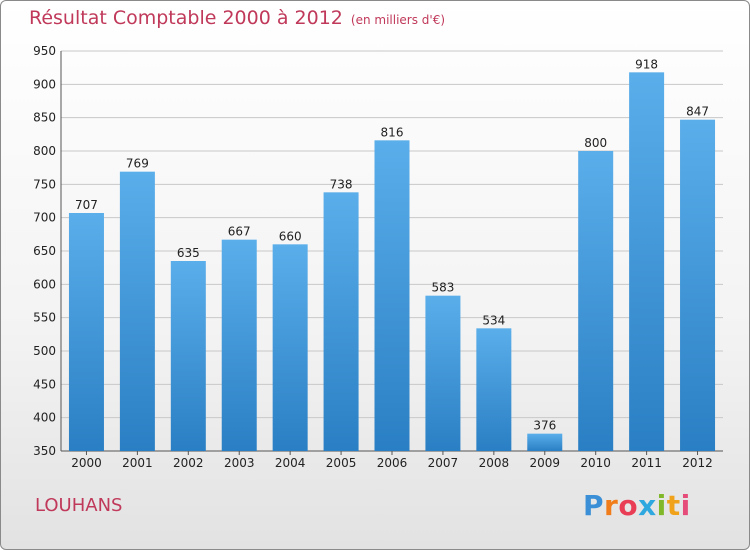  Describe the element at coordinates (341, 463) in the screenshot. I see `x-tick-label-2005: 2005` at that location.